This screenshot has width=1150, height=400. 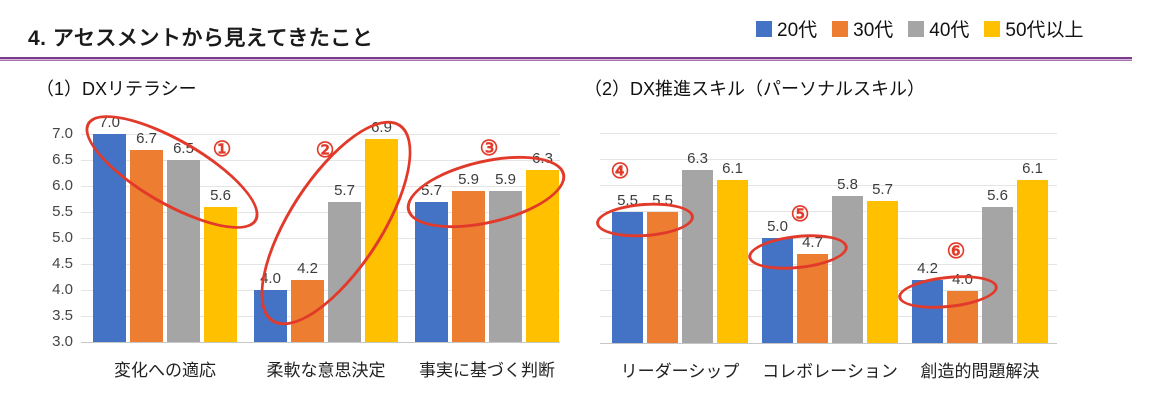 I want to click on page-title: 4. アセスメントから見えてきたこと, so click(x=201, y=38).